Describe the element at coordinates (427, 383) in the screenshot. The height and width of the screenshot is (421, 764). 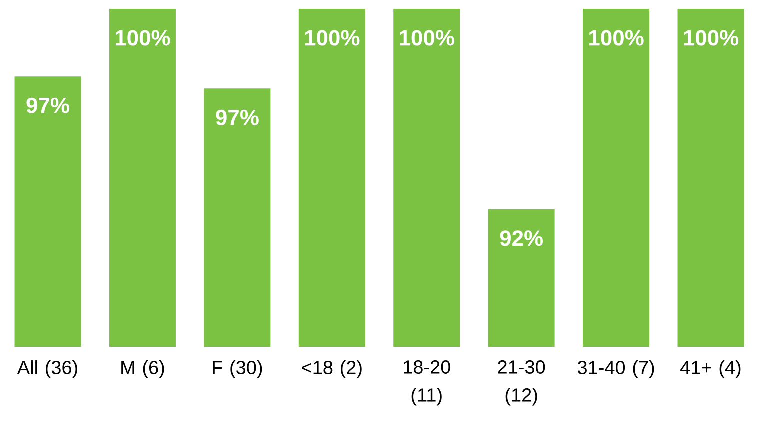
I see `x-tick-label: 18-20 (11)` at that location.